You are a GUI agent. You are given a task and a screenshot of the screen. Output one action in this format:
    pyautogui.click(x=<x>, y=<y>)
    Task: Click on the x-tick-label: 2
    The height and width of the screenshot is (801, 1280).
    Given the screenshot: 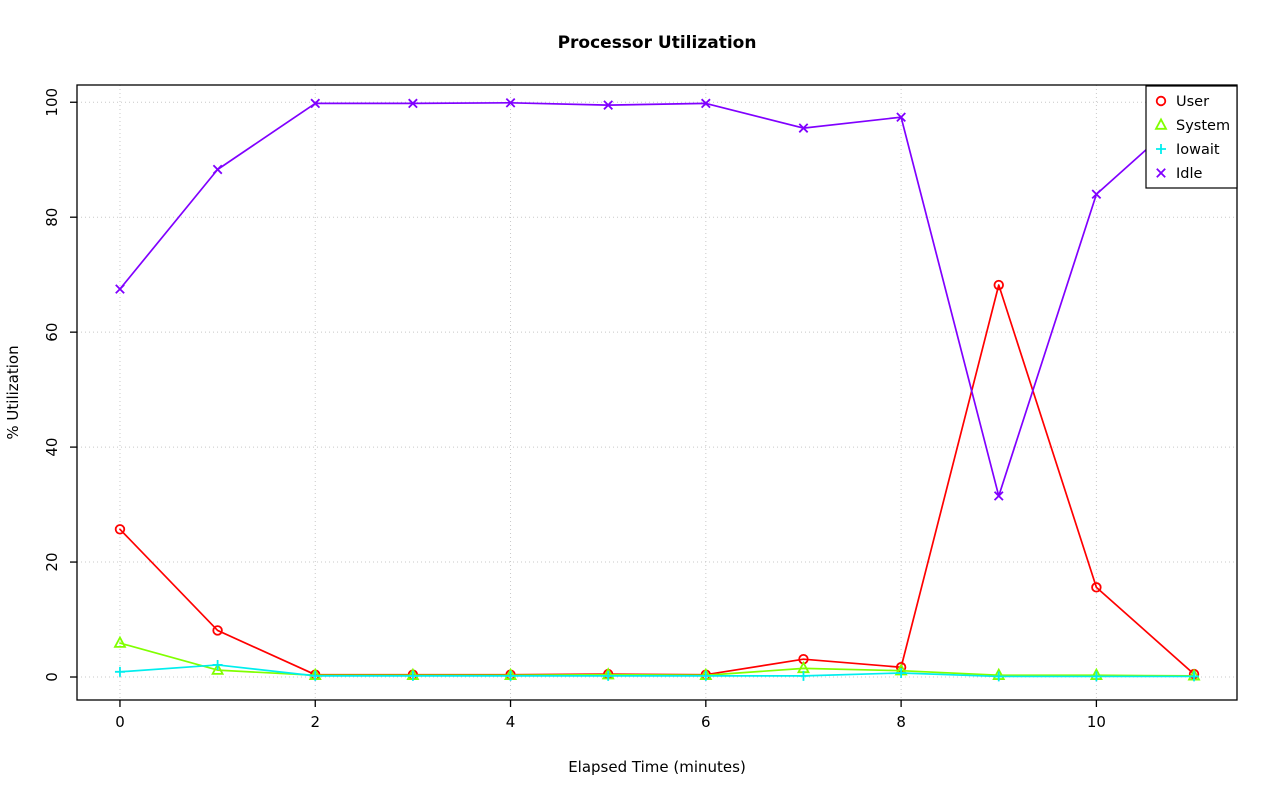 What is the action you would take?
    pyautogui.click(x=315, y=722)
    